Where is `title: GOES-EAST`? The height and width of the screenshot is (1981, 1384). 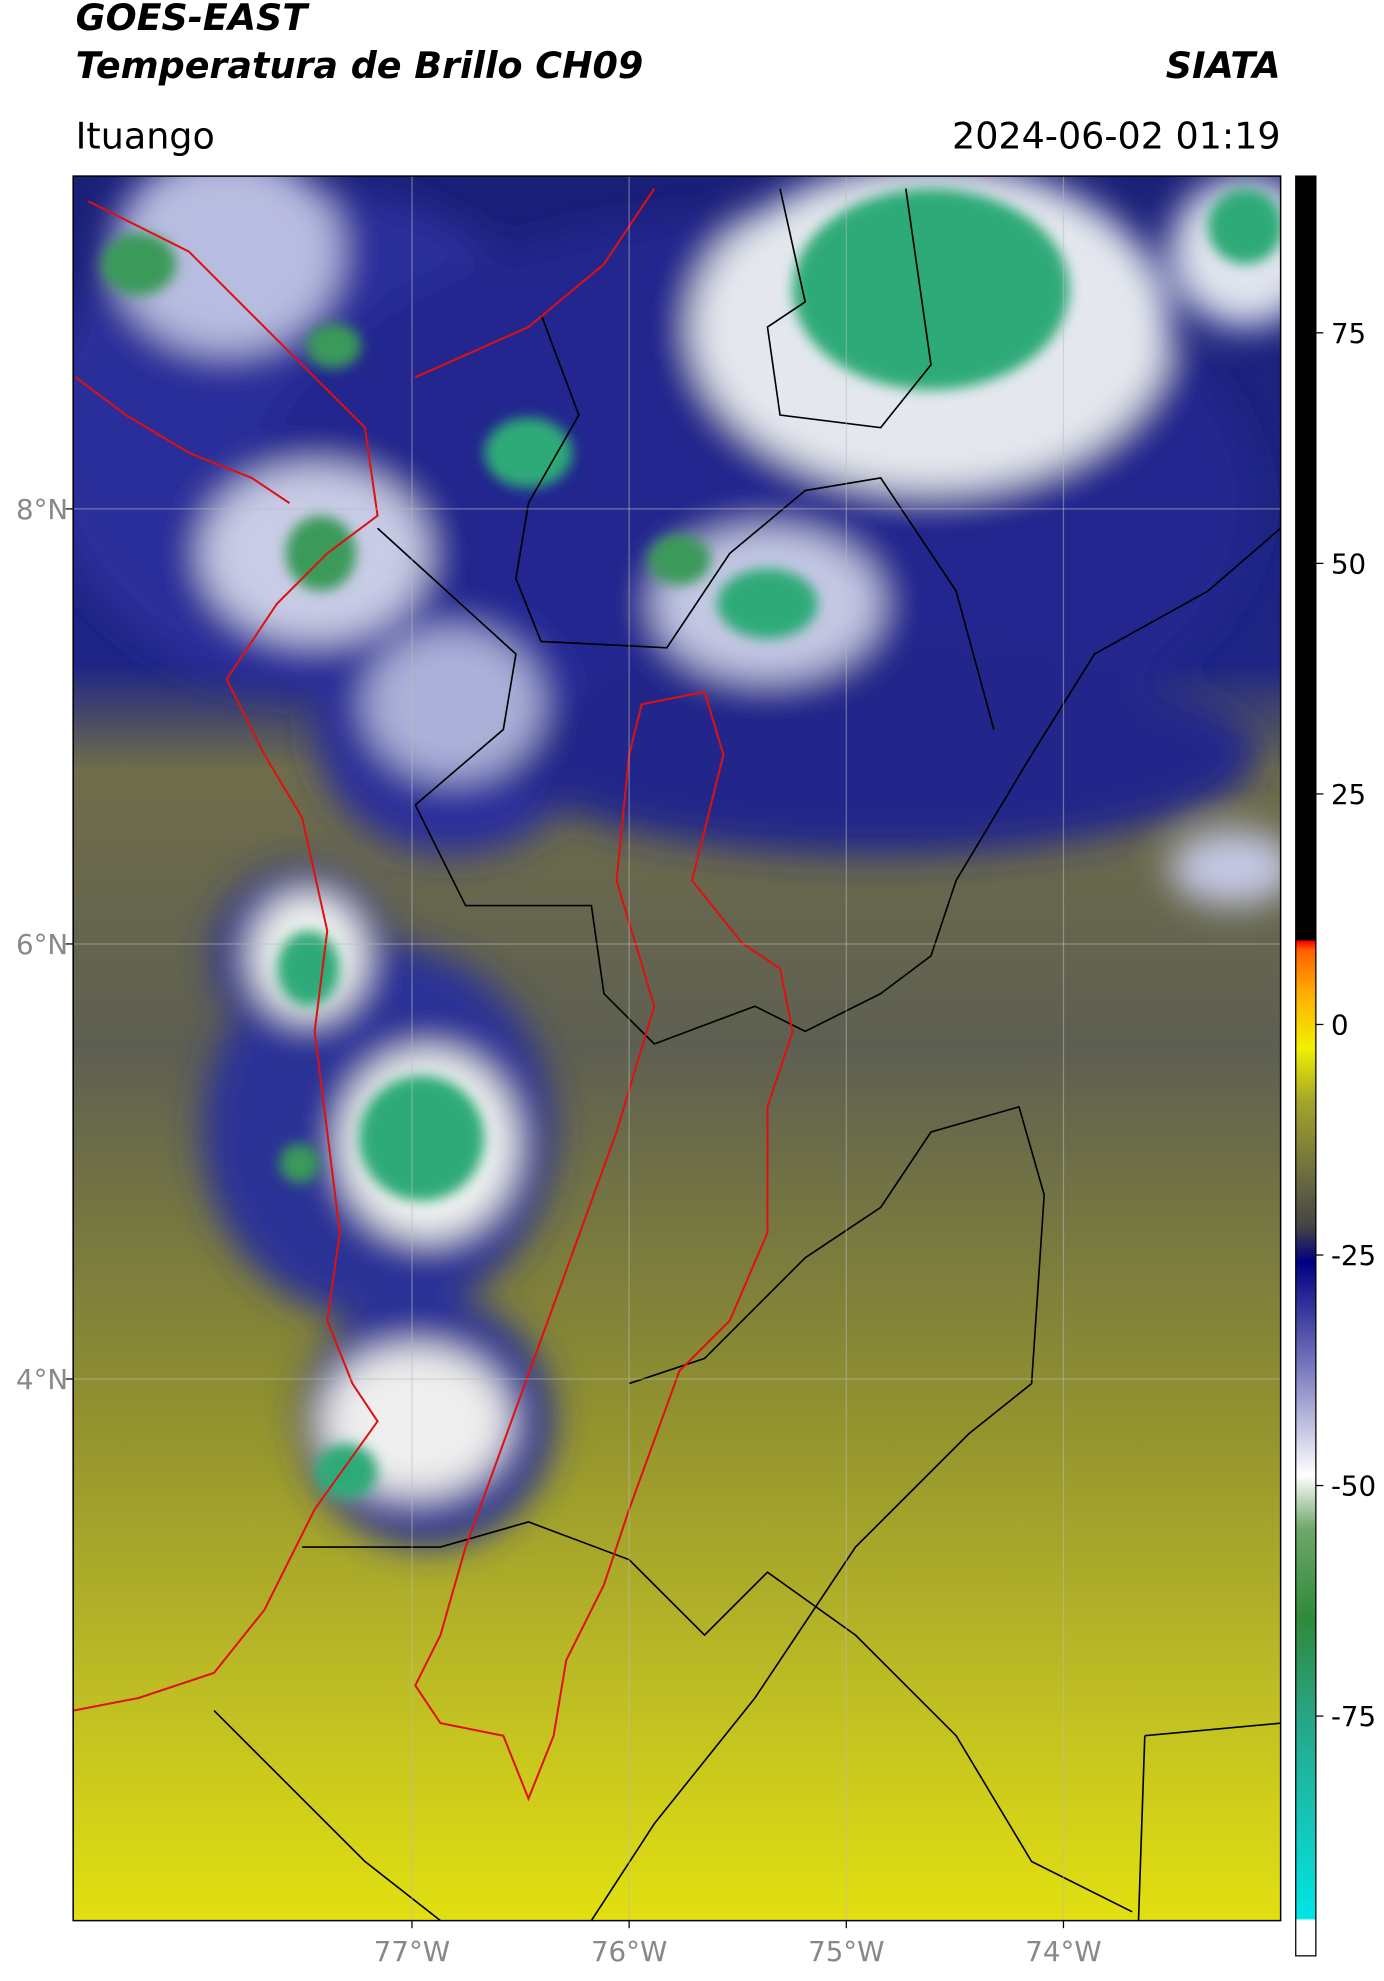
title: GOES-EAST is located at coordinates (193, 19).